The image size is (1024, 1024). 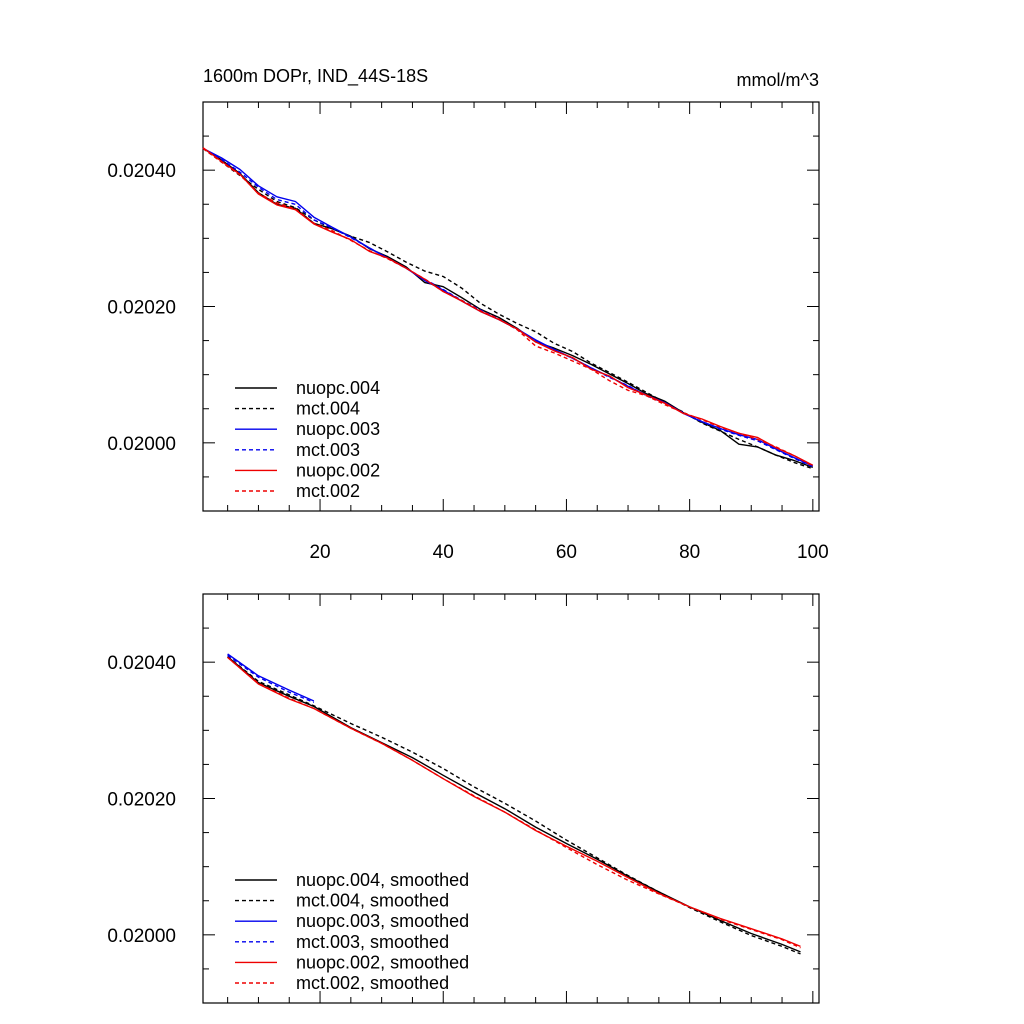 What do you see at coordinates (319, 552) in the screenshot?
I see `x-tick-label: 20` at bounding box center [319, 552].